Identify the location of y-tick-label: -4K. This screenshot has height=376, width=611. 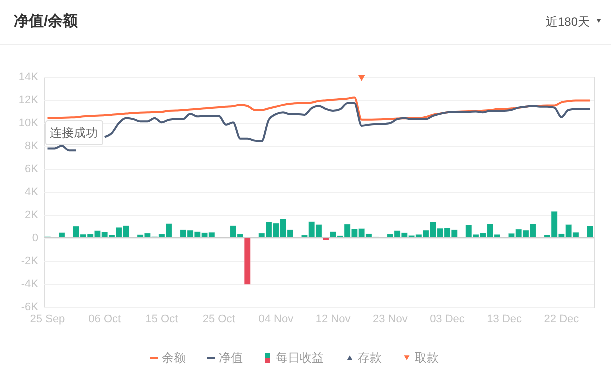
(30, 284).